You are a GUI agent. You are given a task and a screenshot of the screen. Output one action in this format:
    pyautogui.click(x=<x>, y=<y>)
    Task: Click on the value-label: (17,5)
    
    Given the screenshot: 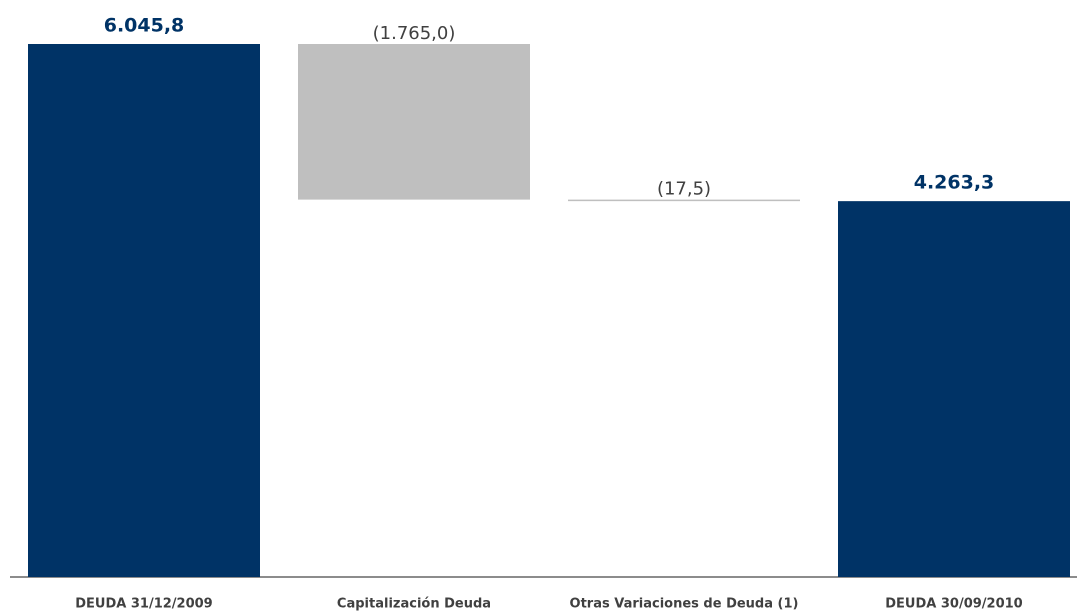 What is the action you would take?
    pyautogui.click(x=684, y=189)
    